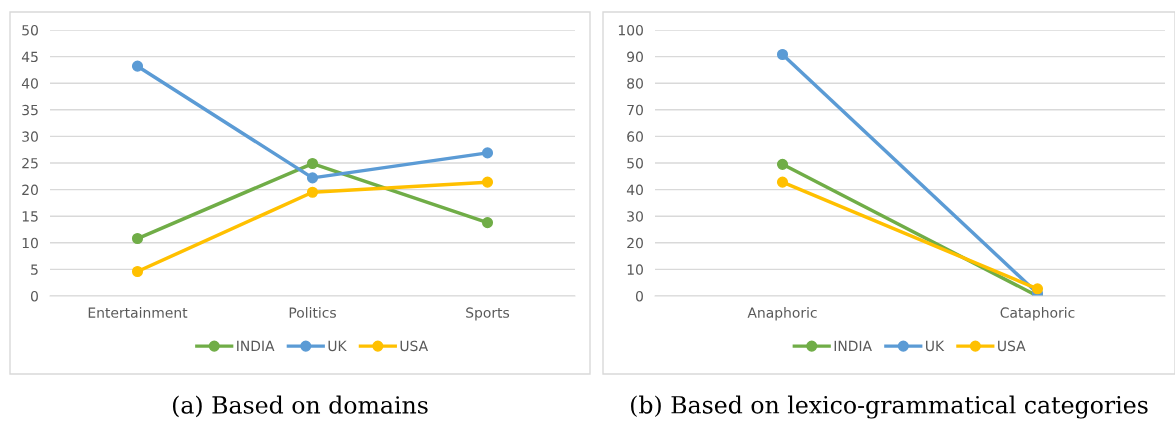 The height and width of the screenshot is (421, 1175). I want to click on y-tick-label: 15, so click(30, 216).